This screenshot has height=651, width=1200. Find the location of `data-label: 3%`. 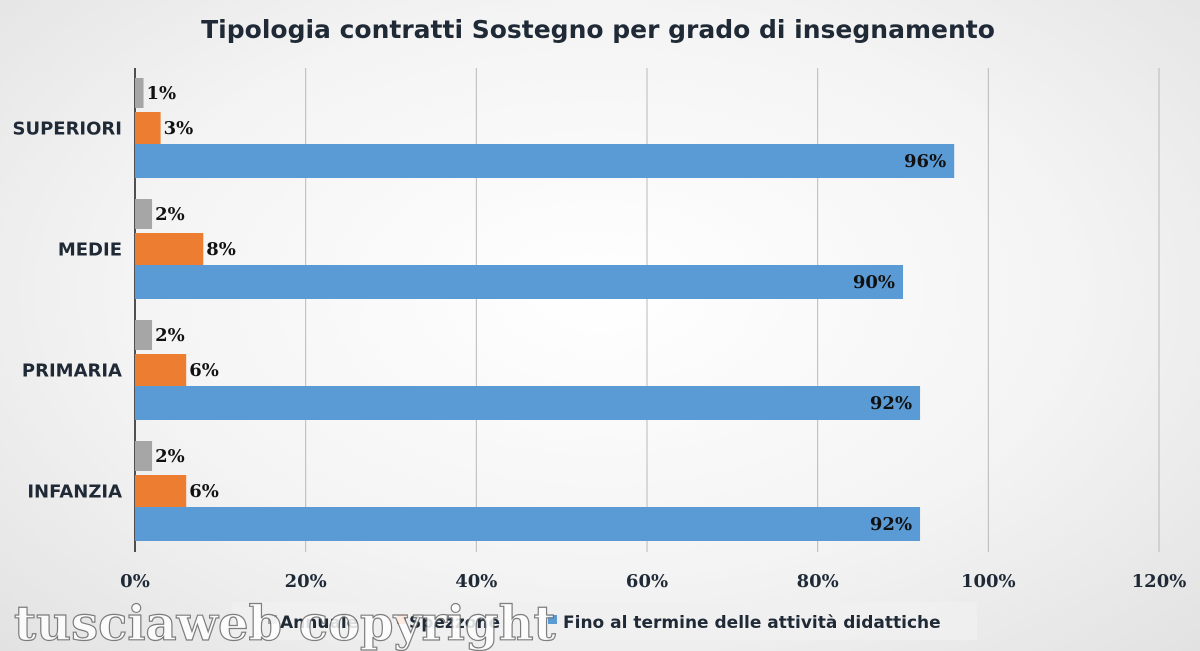

data-label: 3% is located at coordinates (179, 128).